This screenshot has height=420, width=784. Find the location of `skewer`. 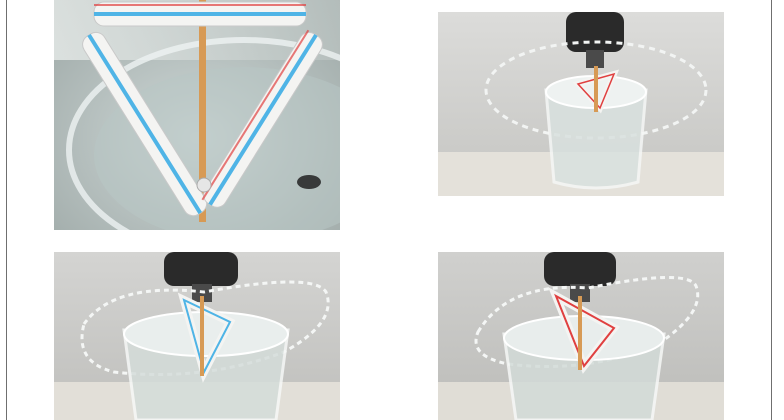

skewer is located at coordinates (202, 111).